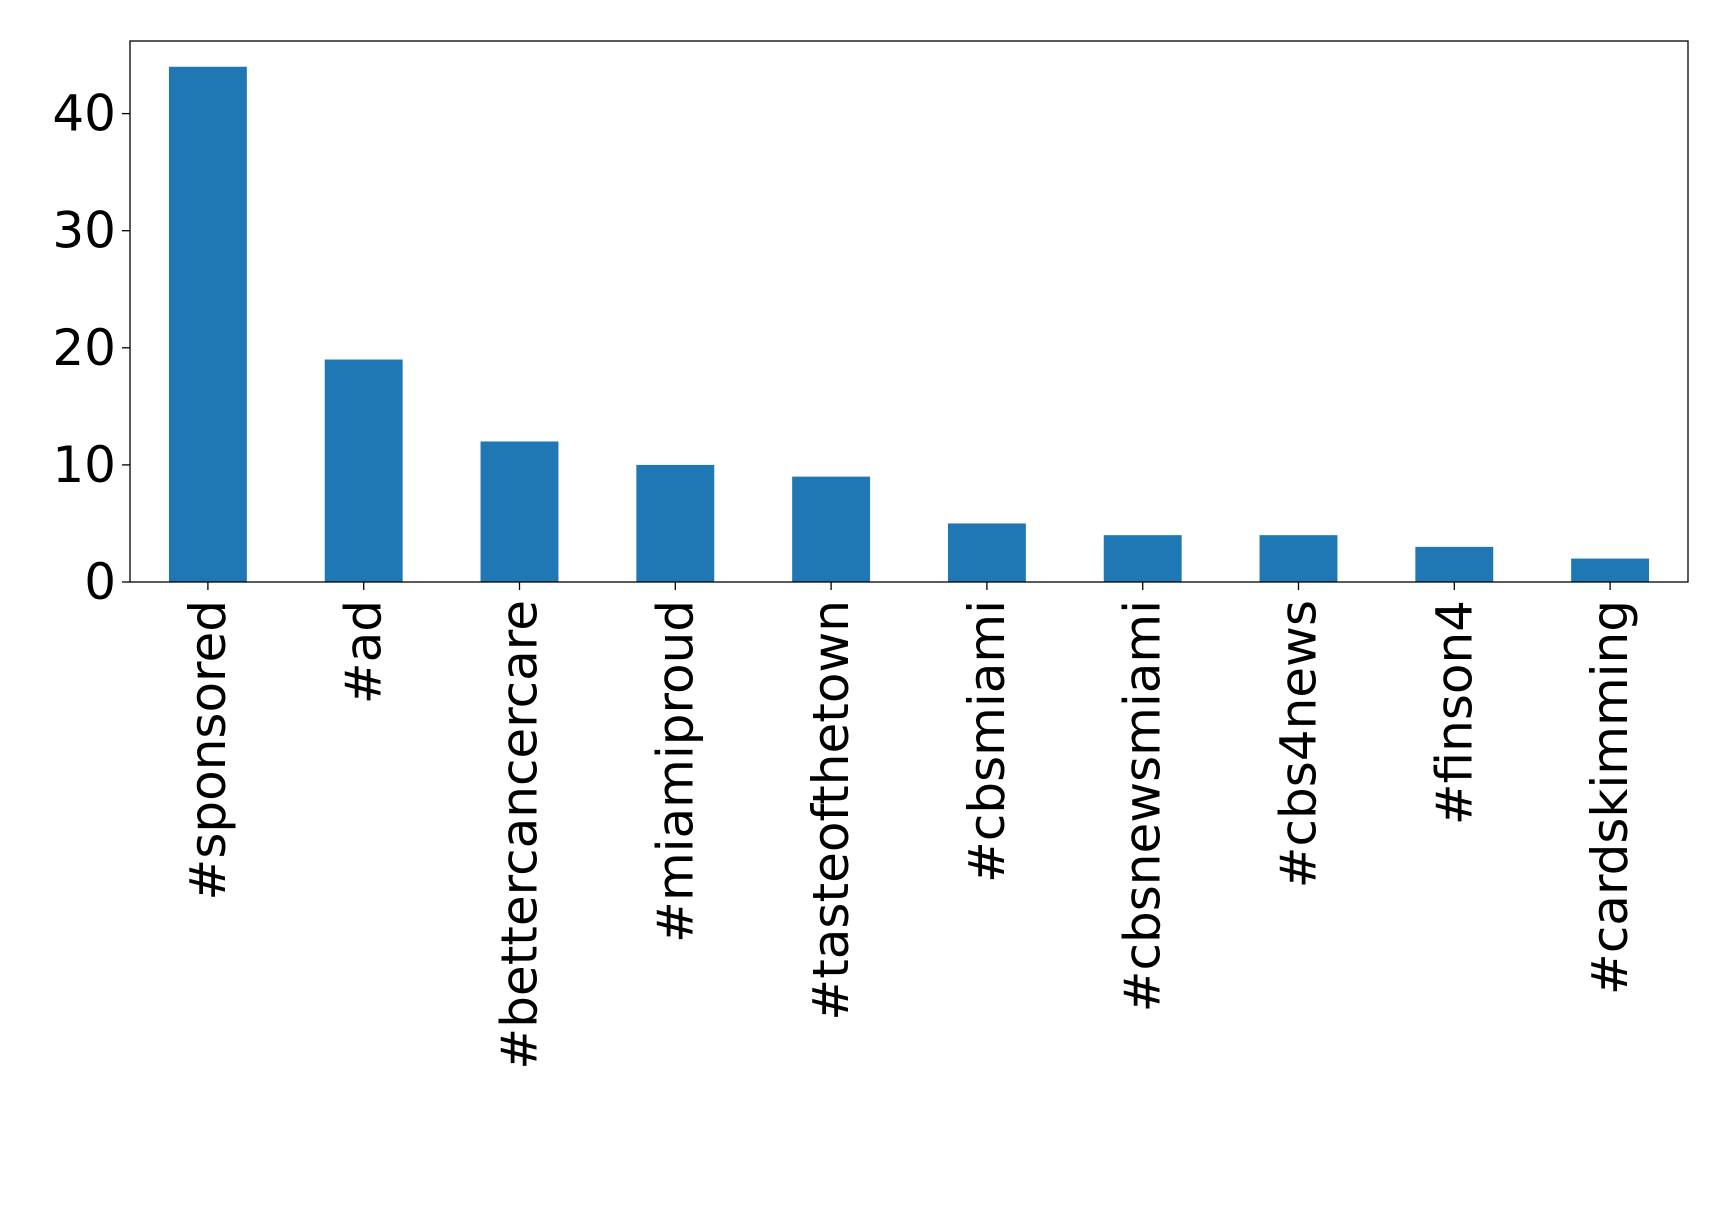  What do you see at coordinates (84, 114) in the screenshot?
I see `y-tick-label: 40` at bounding box center [84, 114].